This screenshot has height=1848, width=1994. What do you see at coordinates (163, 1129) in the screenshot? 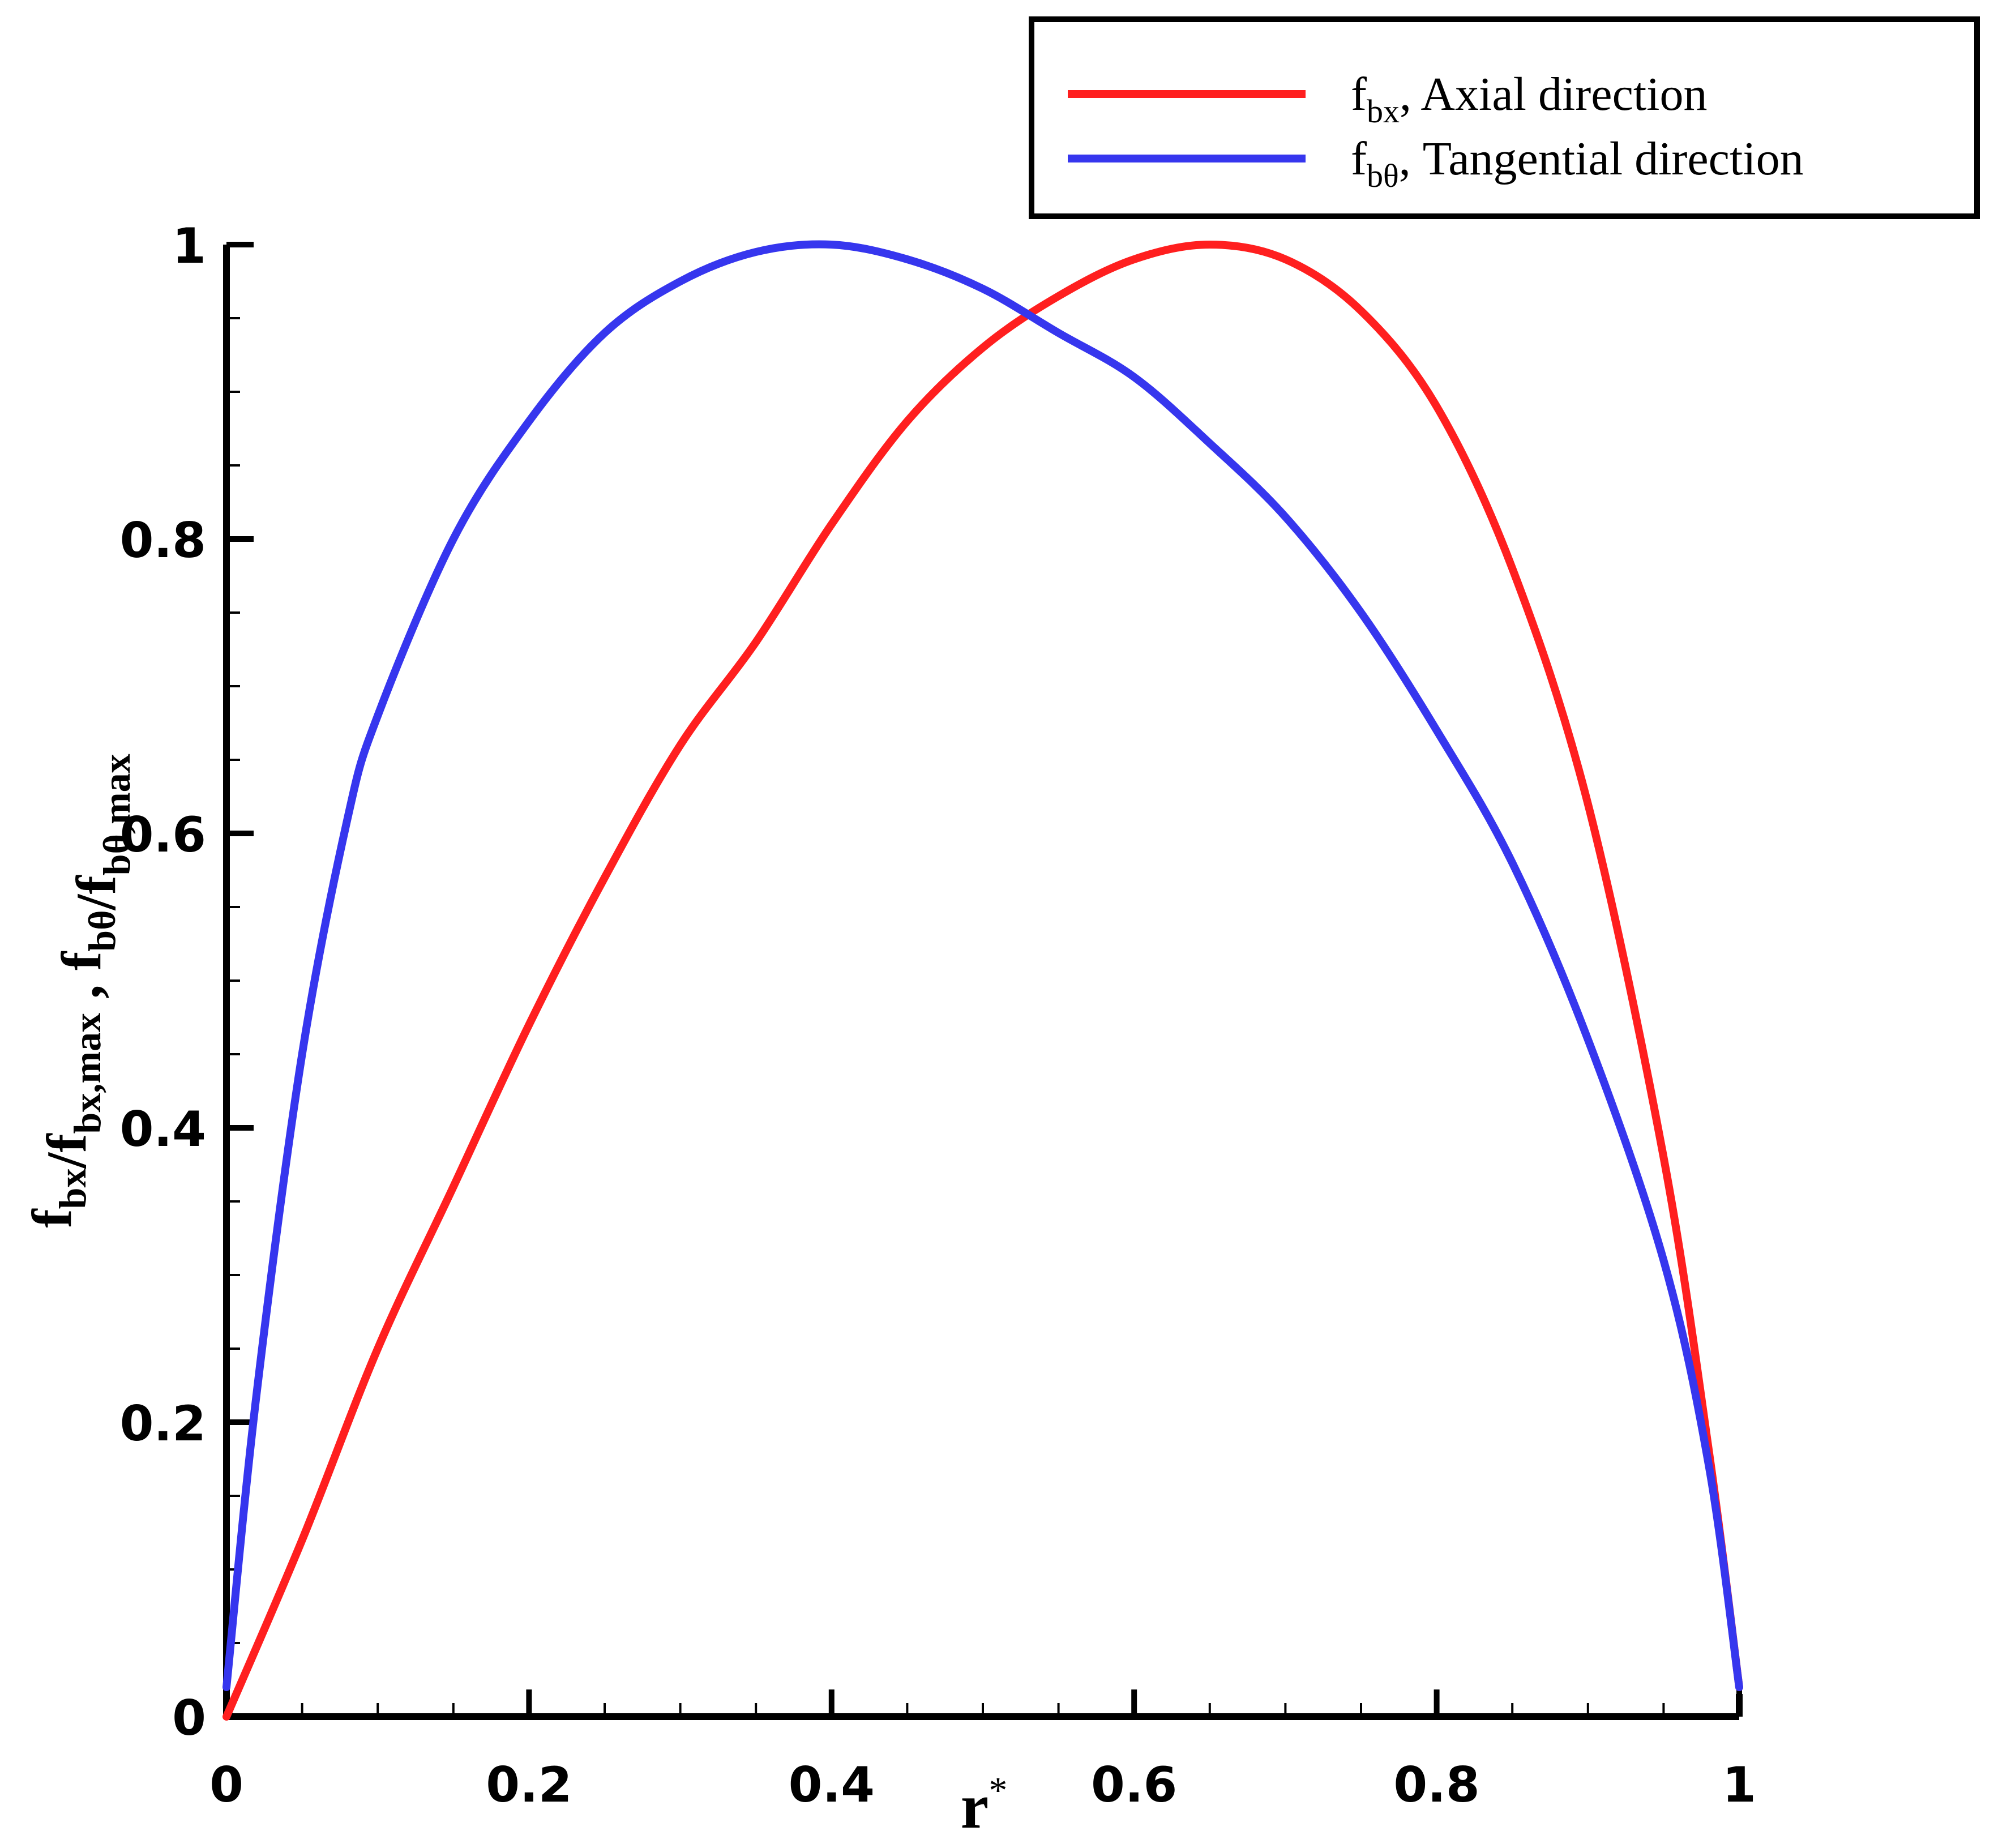
I see `y-tick-label: 0.4` at bounding box center [163, 1129].